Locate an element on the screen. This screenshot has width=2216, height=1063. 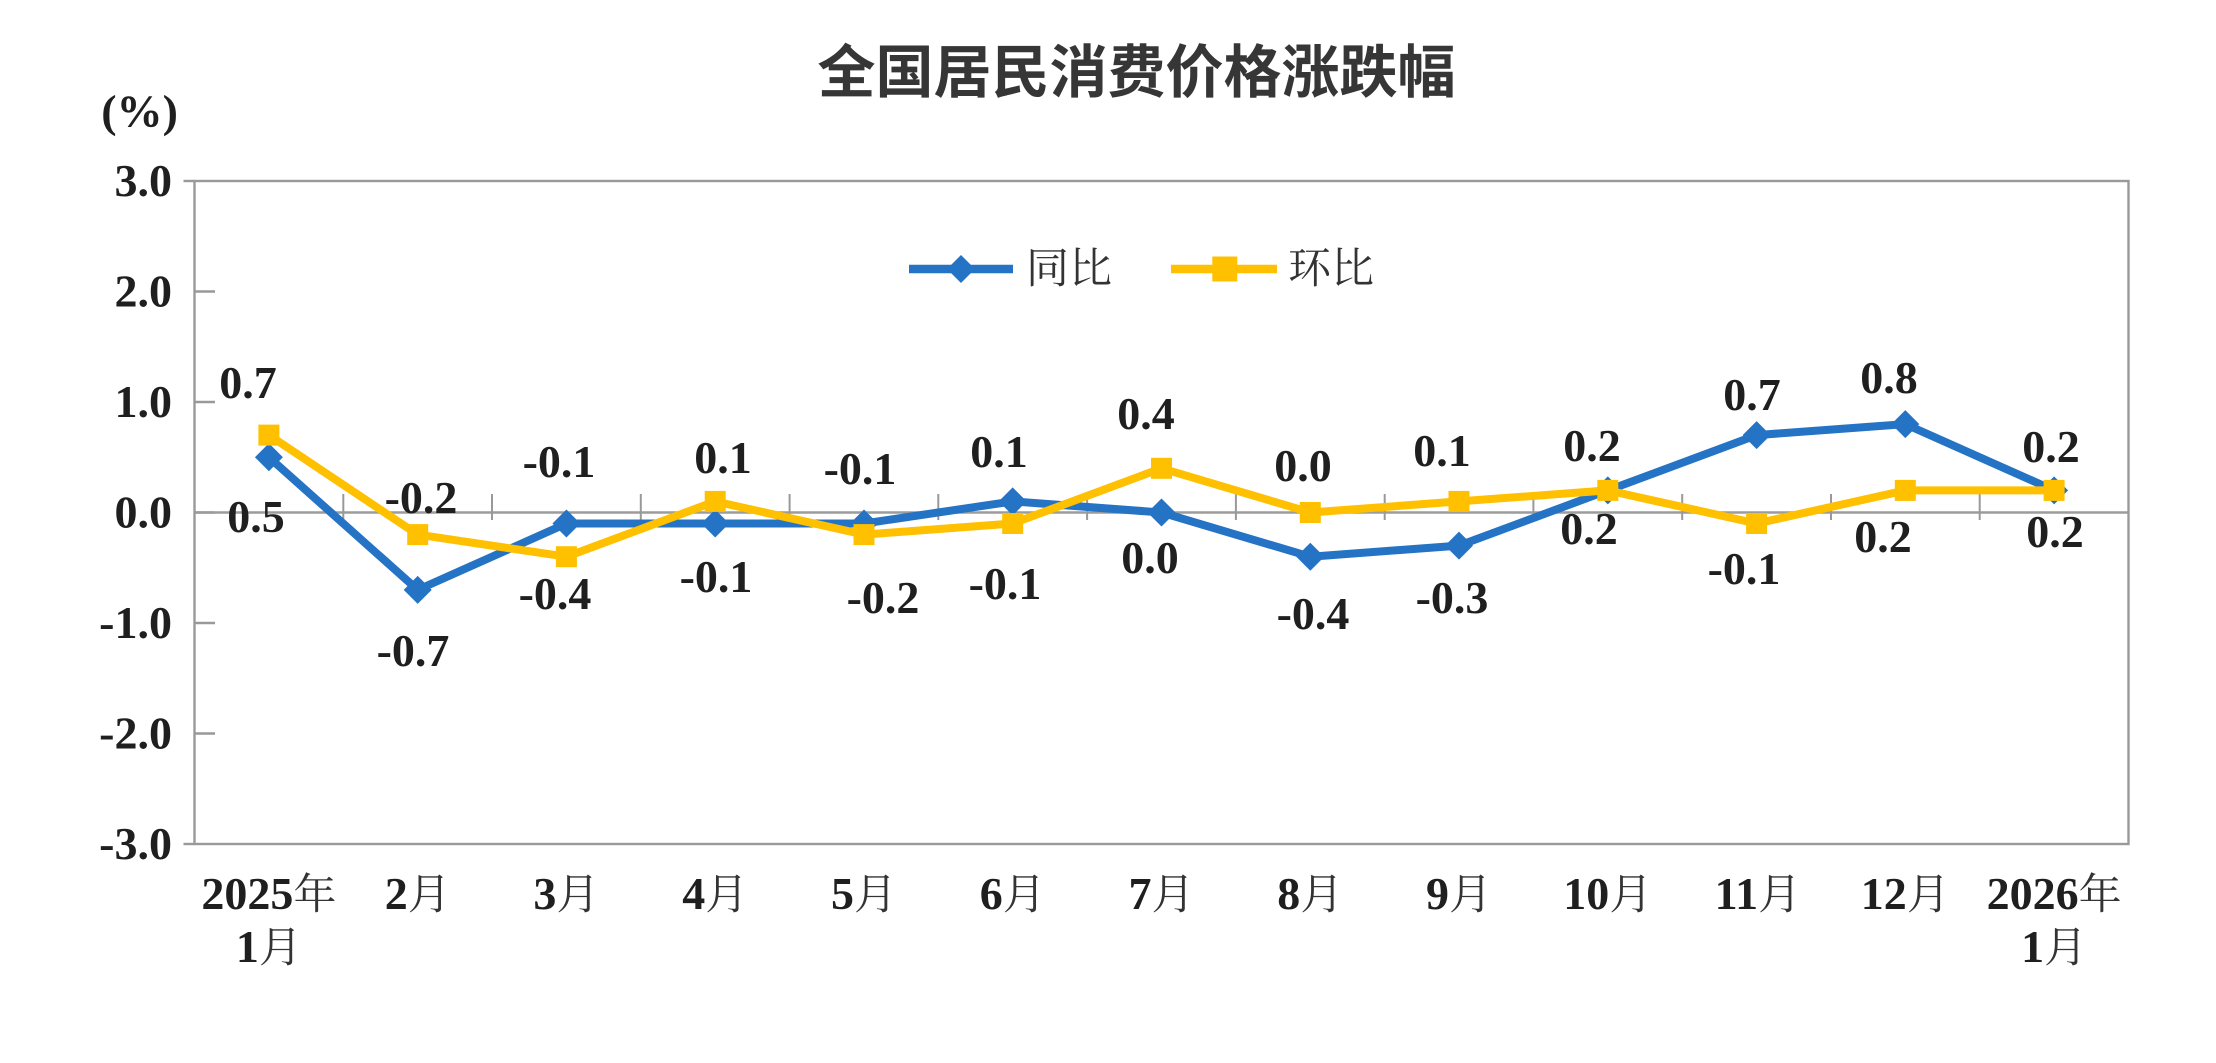
svg-text: -0.7 is located at coordinates (413, 650).